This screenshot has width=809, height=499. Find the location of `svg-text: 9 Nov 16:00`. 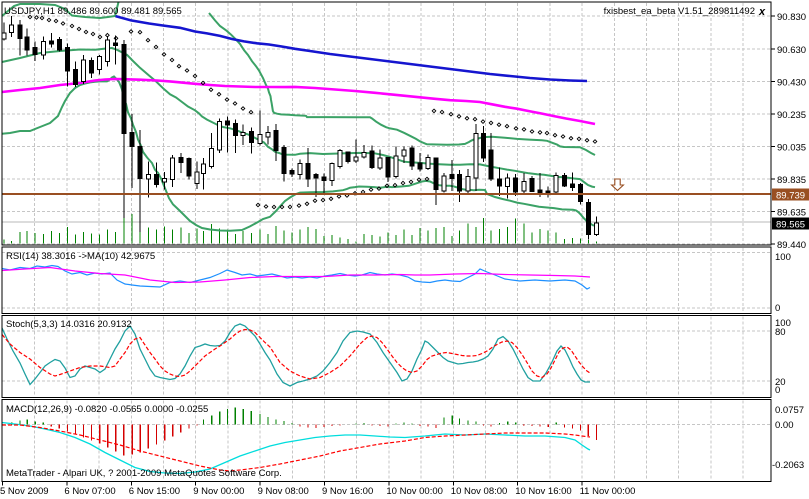

svg-text: 9 Nov 16:00 is located at coordinates (347, 491).